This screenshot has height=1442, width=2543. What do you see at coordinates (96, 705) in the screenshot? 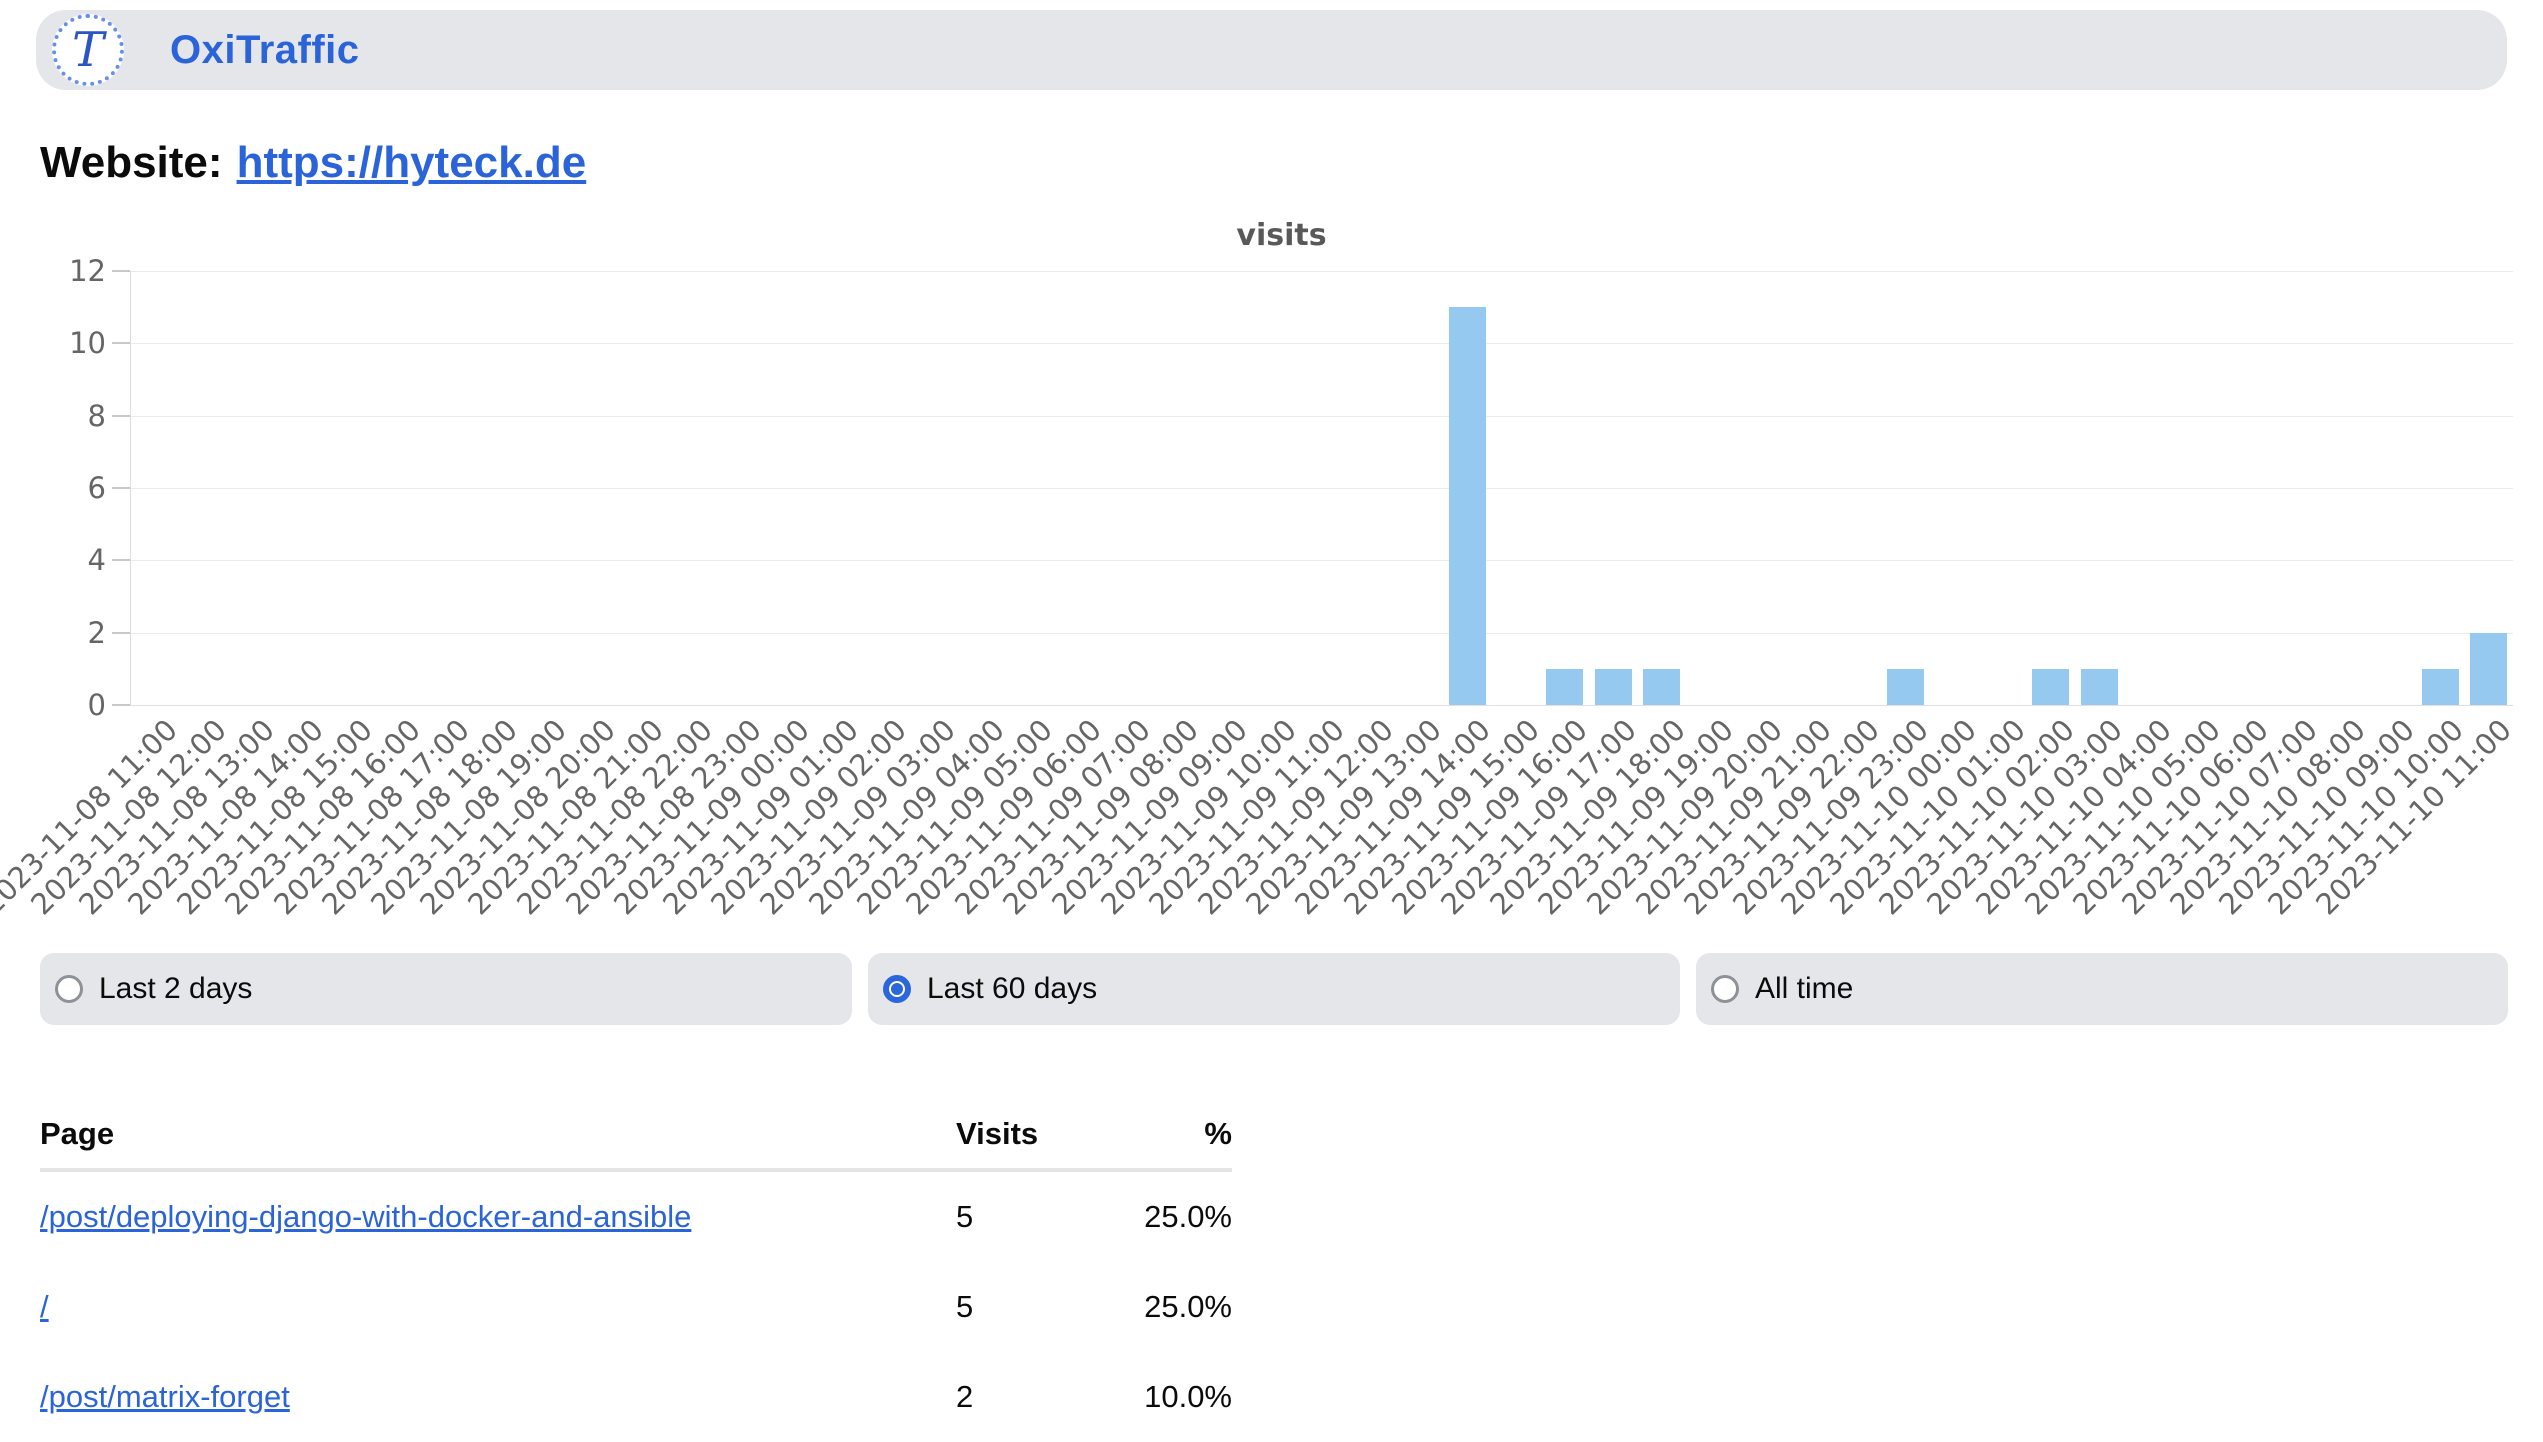
I see `y-axis-label: 0` at bounding box center [96, 705].